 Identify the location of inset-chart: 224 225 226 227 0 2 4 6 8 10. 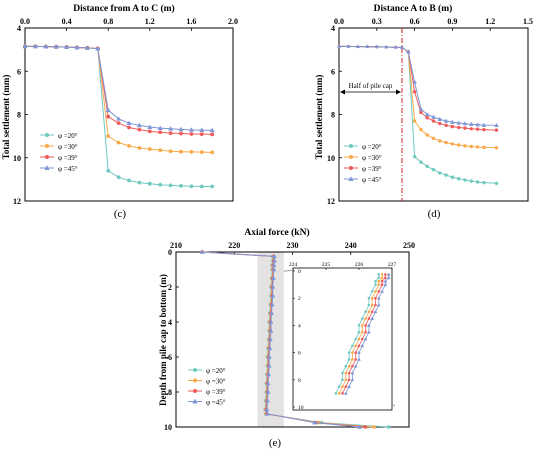
(340, 336).